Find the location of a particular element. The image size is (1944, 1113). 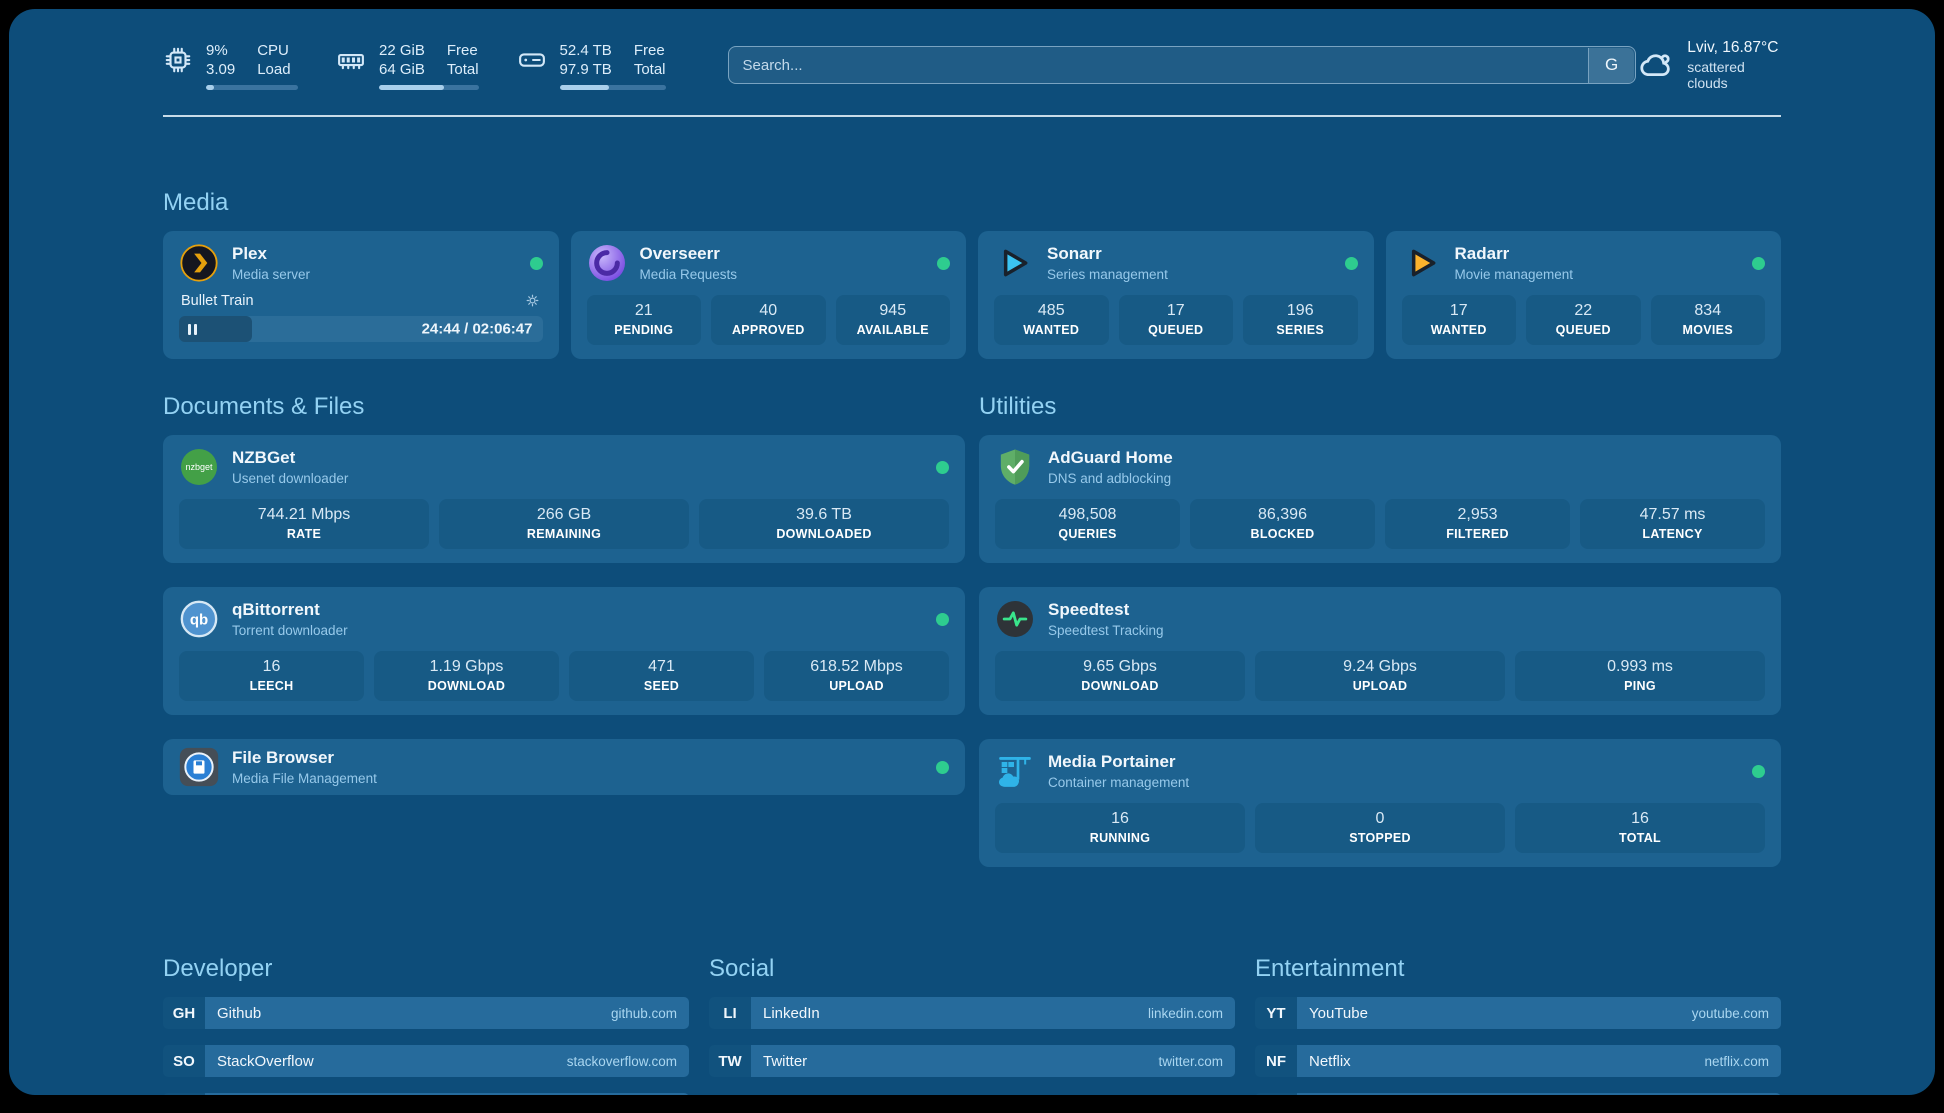

stat-tile: 485 WANTED is located at coordinates (1051, 320).